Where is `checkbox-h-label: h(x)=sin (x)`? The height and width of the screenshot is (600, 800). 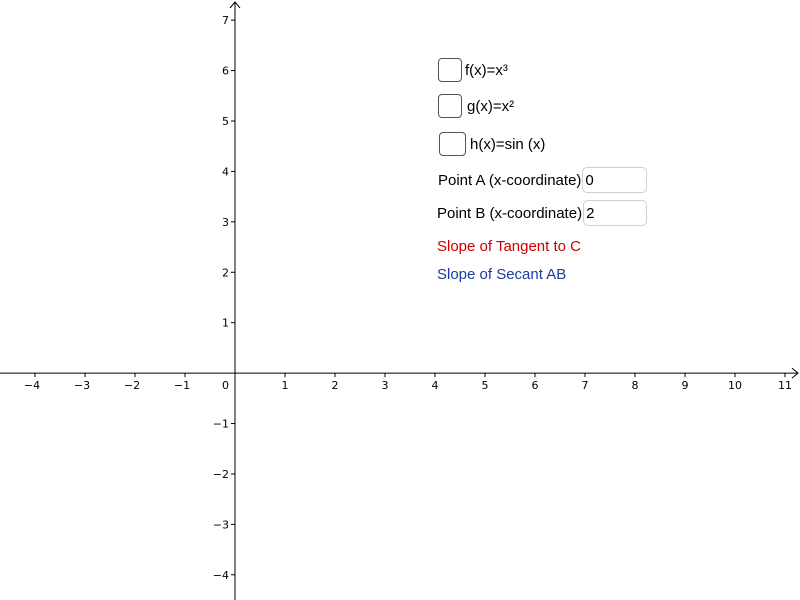 checkbox-h-label: h(x)=sin (x) is located at coordinates (508, 144).